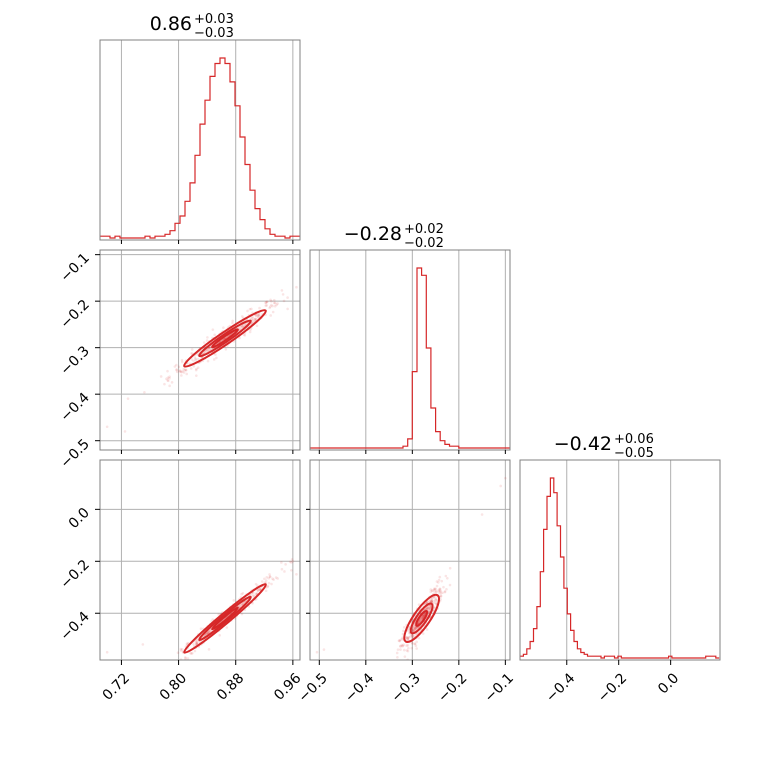  What do you see at coordinates (74, 453) in the screenshot?
I see `y-tick-label: −0.5` at bounding box center [74, 453].